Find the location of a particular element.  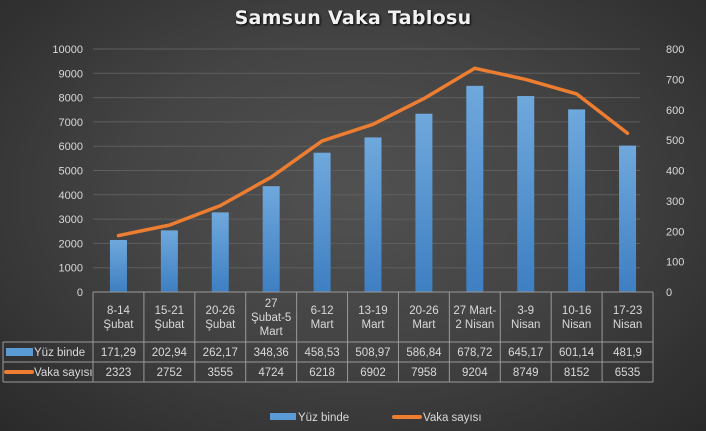

table-cell: 458,53 is located at coordinates (321, 353).